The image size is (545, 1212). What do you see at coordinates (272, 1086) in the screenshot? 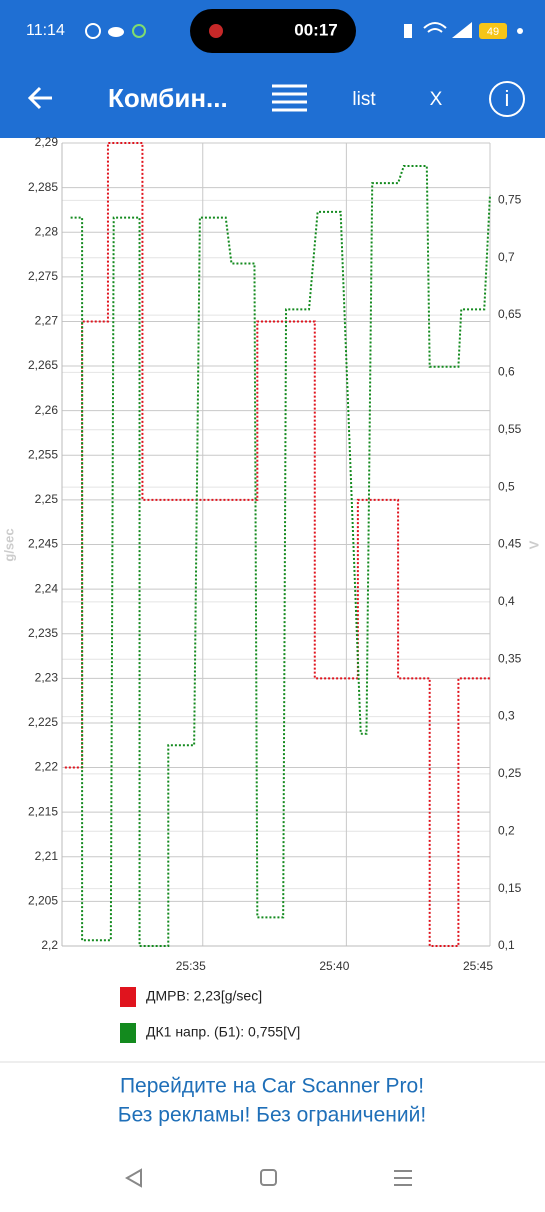
I see `promo-line-1: Перейдите на Car Scanner Pro!` at bounding box center [272, 1086].